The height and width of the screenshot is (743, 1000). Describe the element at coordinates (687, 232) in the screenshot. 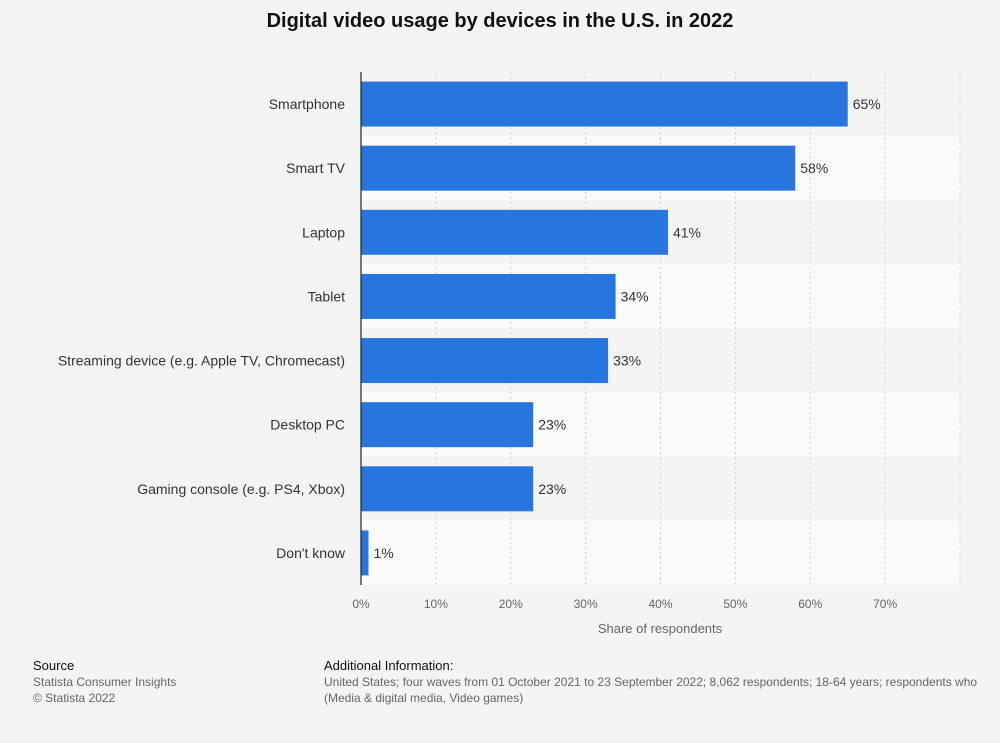

I see `data-label: 41%` at that location.